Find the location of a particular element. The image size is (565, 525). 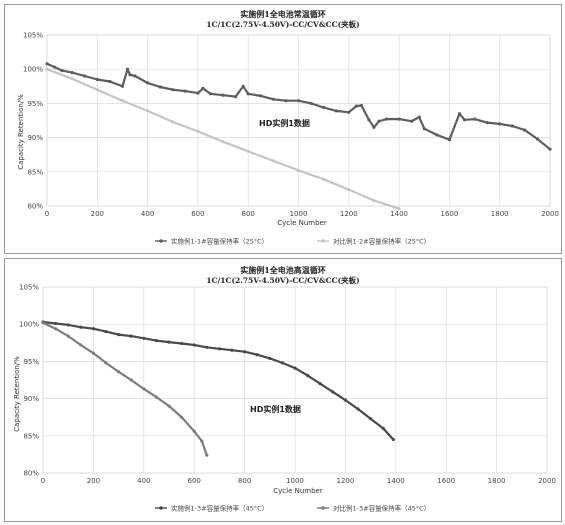

legend-label-series-1: 实施例1-1#容量保持率（25°C） is located at coordinates (219, 241).